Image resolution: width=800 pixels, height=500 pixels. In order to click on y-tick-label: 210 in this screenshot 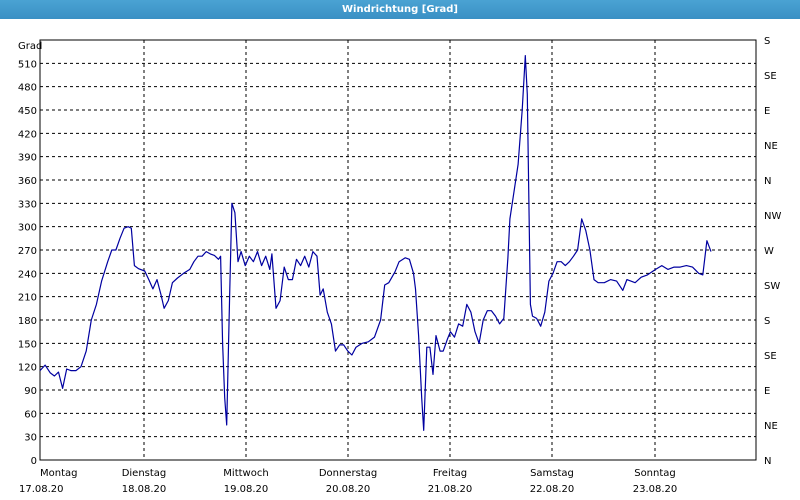, I will do `click(27, 298)`.